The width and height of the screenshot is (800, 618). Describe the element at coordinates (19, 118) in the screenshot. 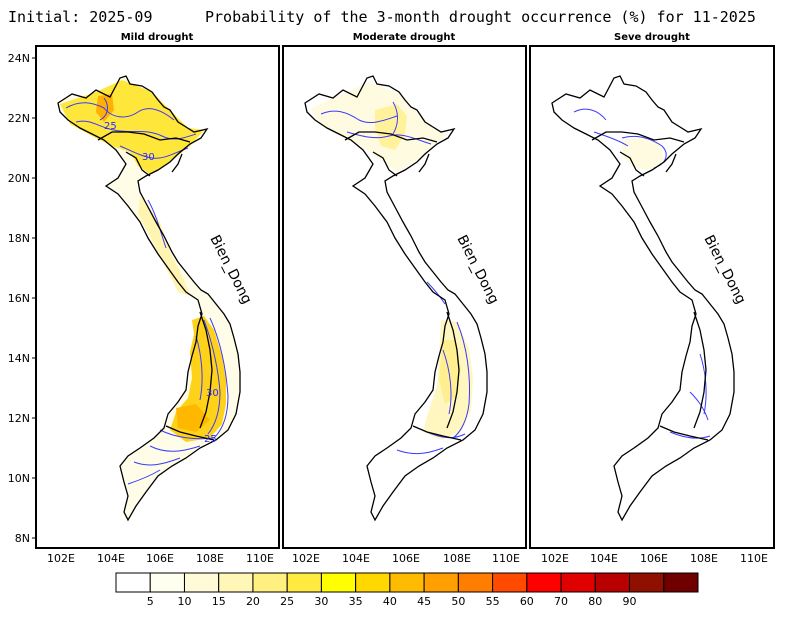

I see `lat-tick-label: 22N` at that location.